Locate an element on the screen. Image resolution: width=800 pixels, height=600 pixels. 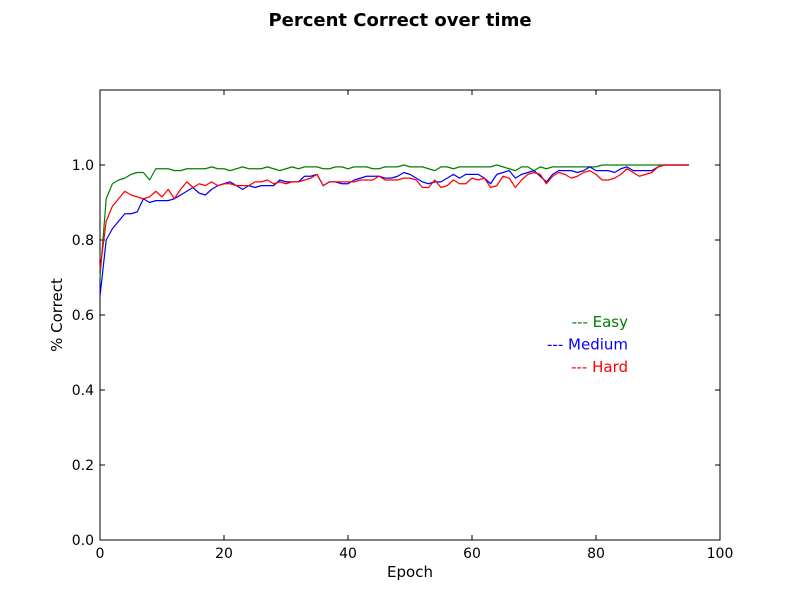
x-tick-label: 100 is located at coordinates (720, 554).